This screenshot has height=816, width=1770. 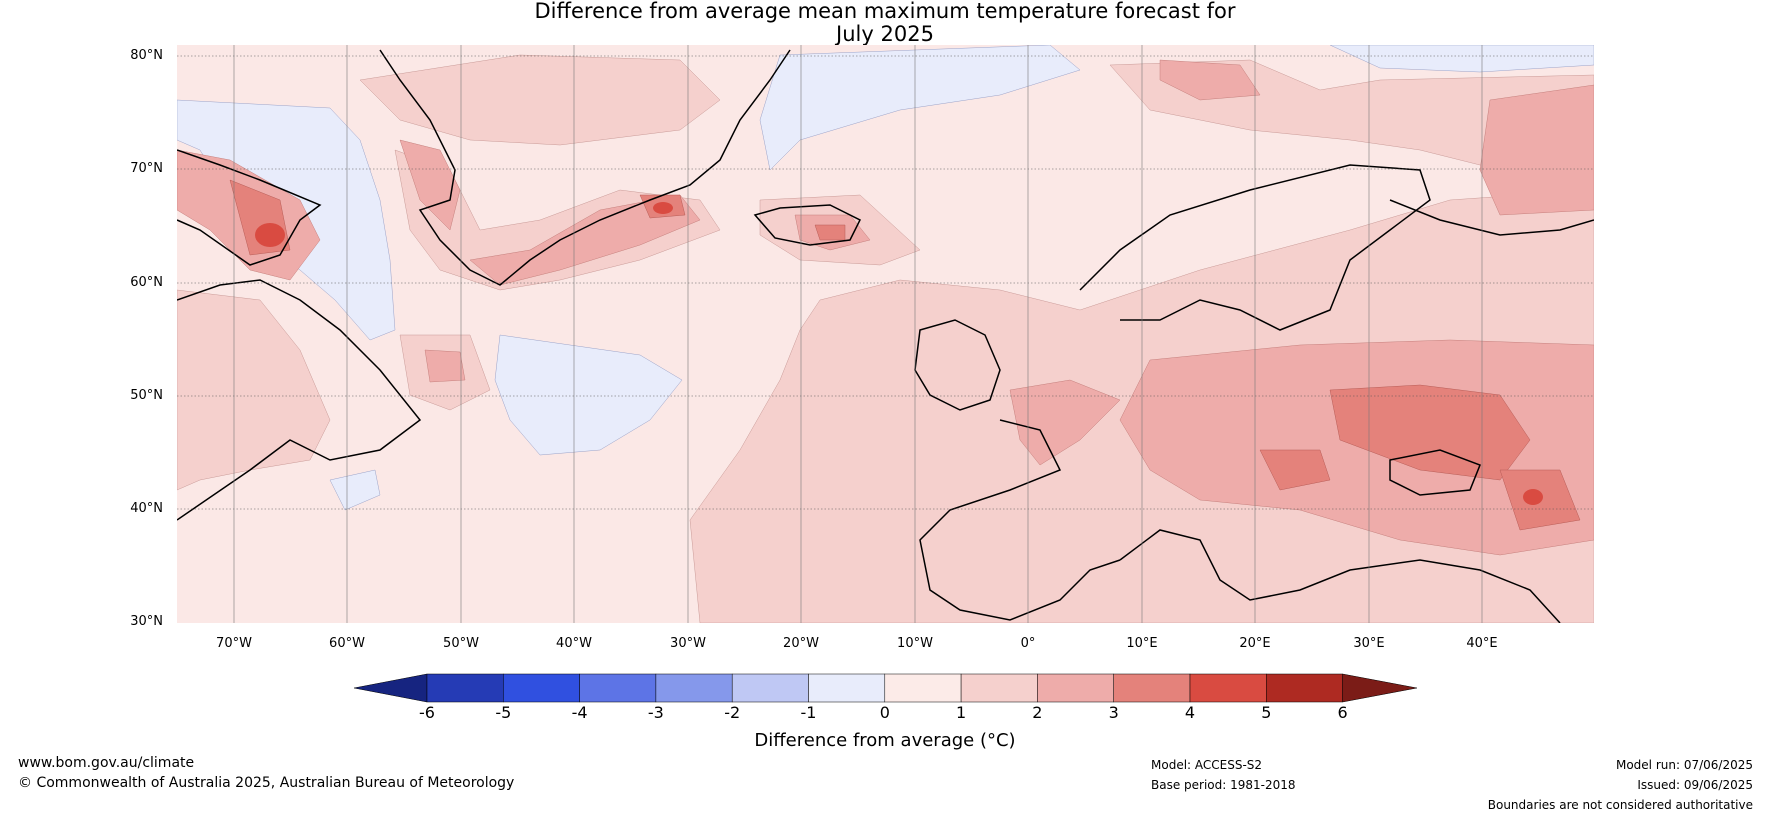 I want to click on lon-label-0: 0°, so click(x=1028, y=643).